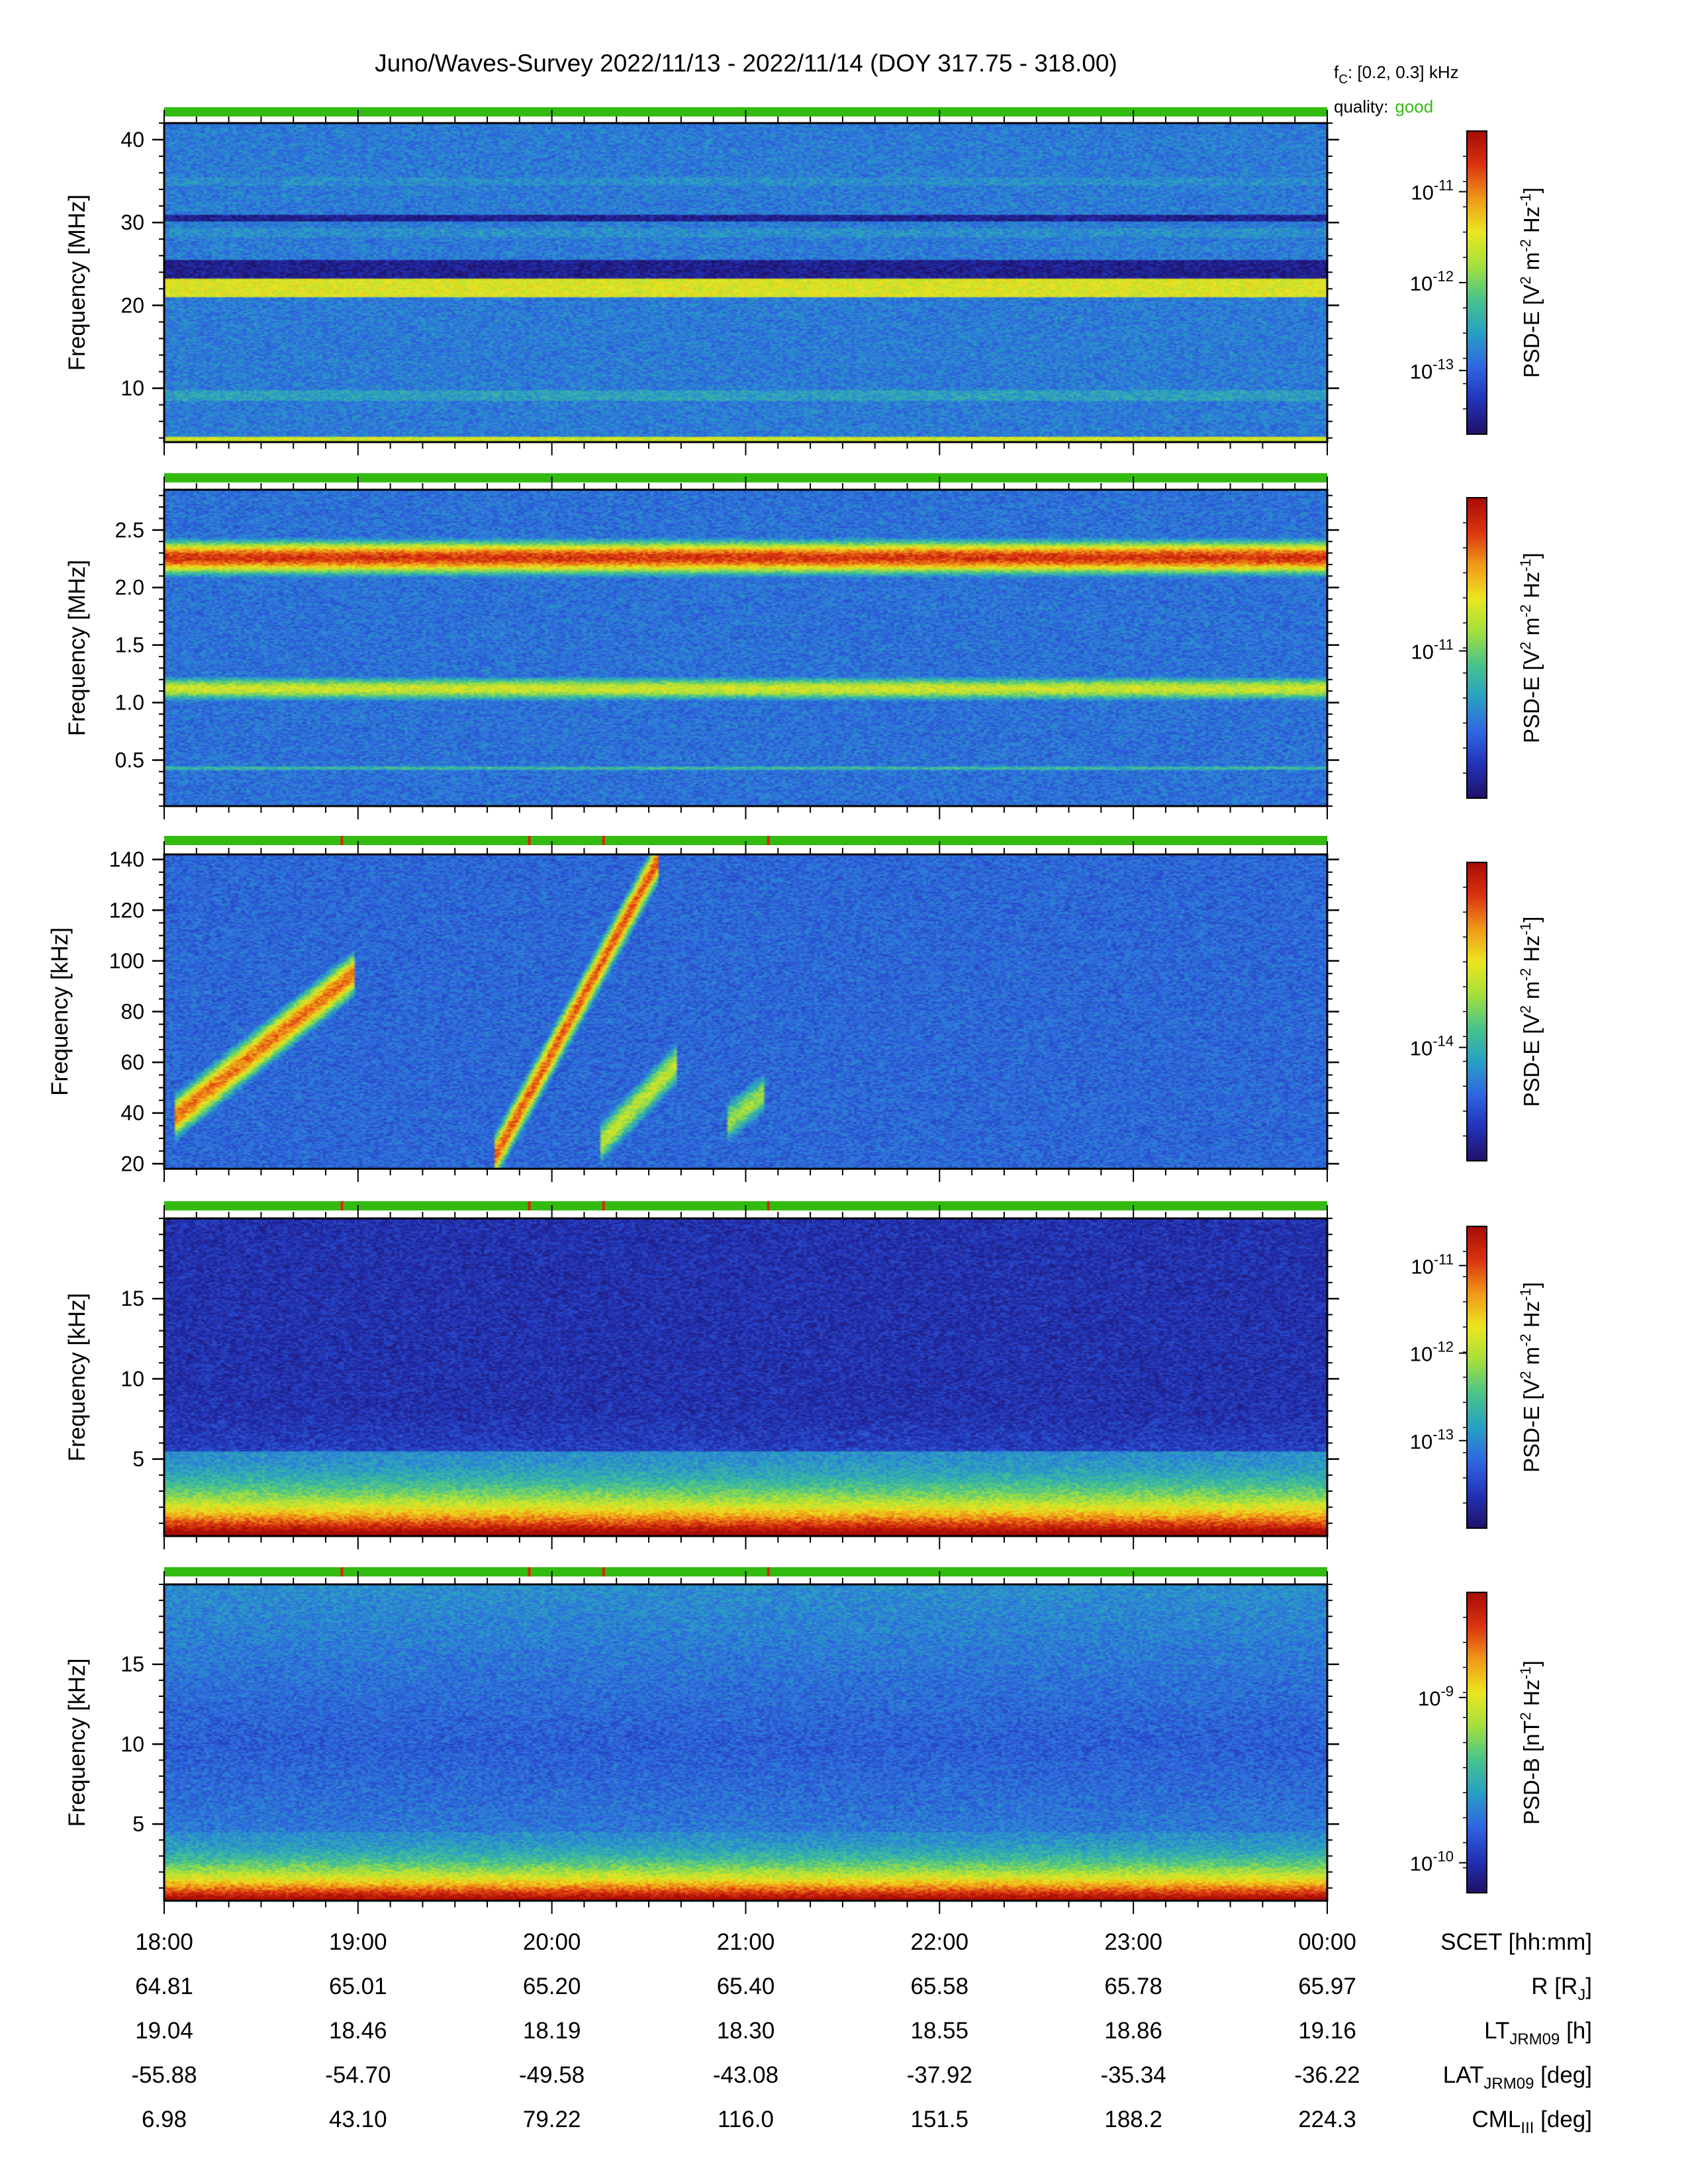  Describe the element at coordinates (1432, 281) in the screenshot. I see `colorbar-tick-label: 10-12` at that location.